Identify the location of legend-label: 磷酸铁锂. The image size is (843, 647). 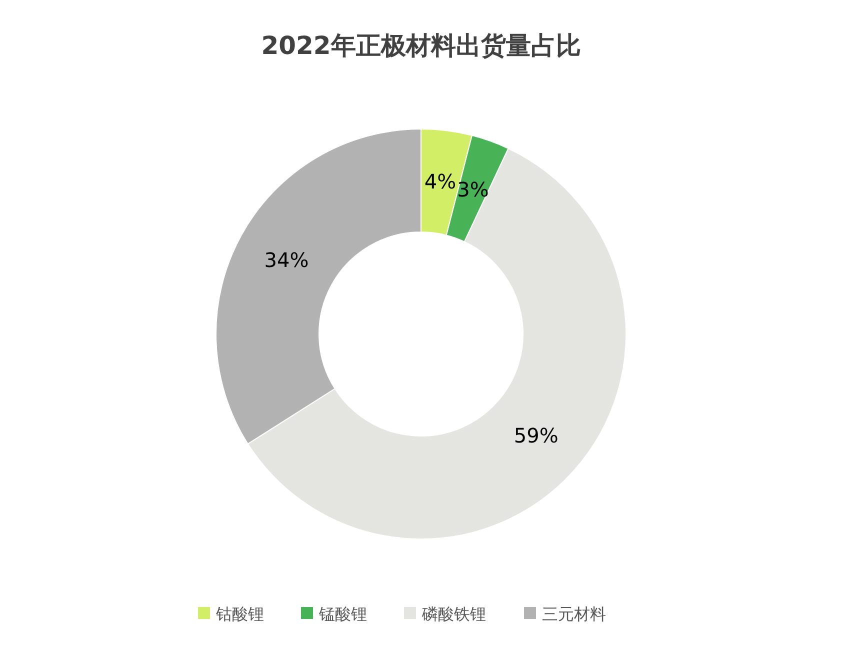
(453, 614).